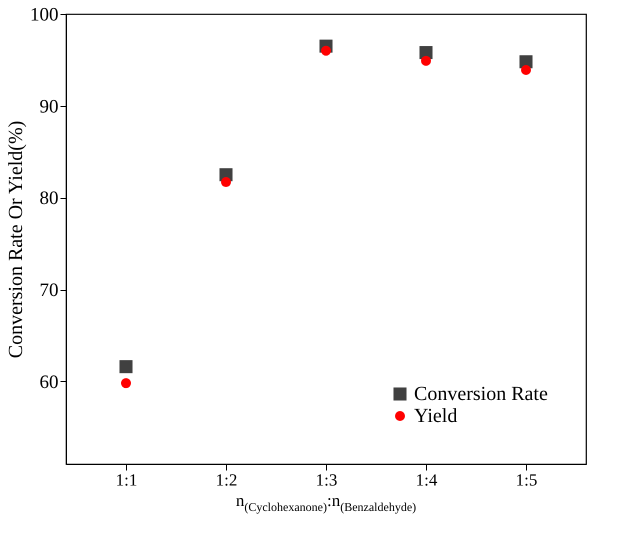 This screenshot has width=631, height=535. Describe the element at coordinates (527, 480) in the screenshot. I see `x-tick-label: 1:5` at that location.